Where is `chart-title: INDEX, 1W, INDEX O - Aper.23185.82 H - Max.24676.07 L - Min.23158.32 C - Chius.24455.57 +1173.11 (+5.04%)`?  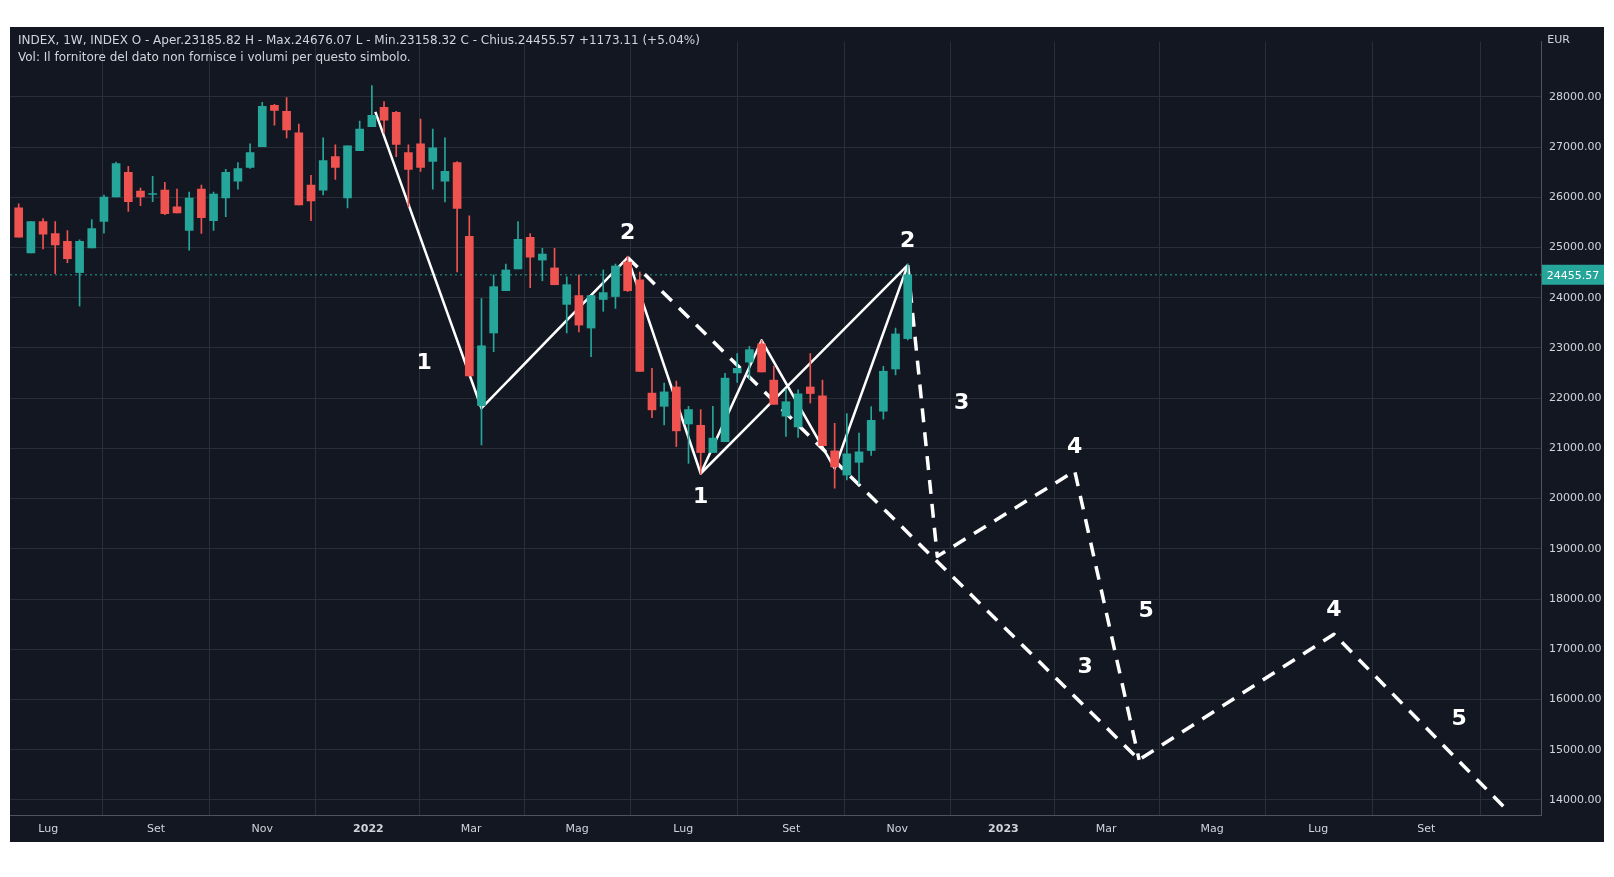
chart-title: INDEX, 1W, INDEX O - Aper.23185.82 H - Max.24676.07 L - Min.23158.32 C - Chius.24455.57 +1173.11 (+5.04%) is located at coordinates (359, 40).